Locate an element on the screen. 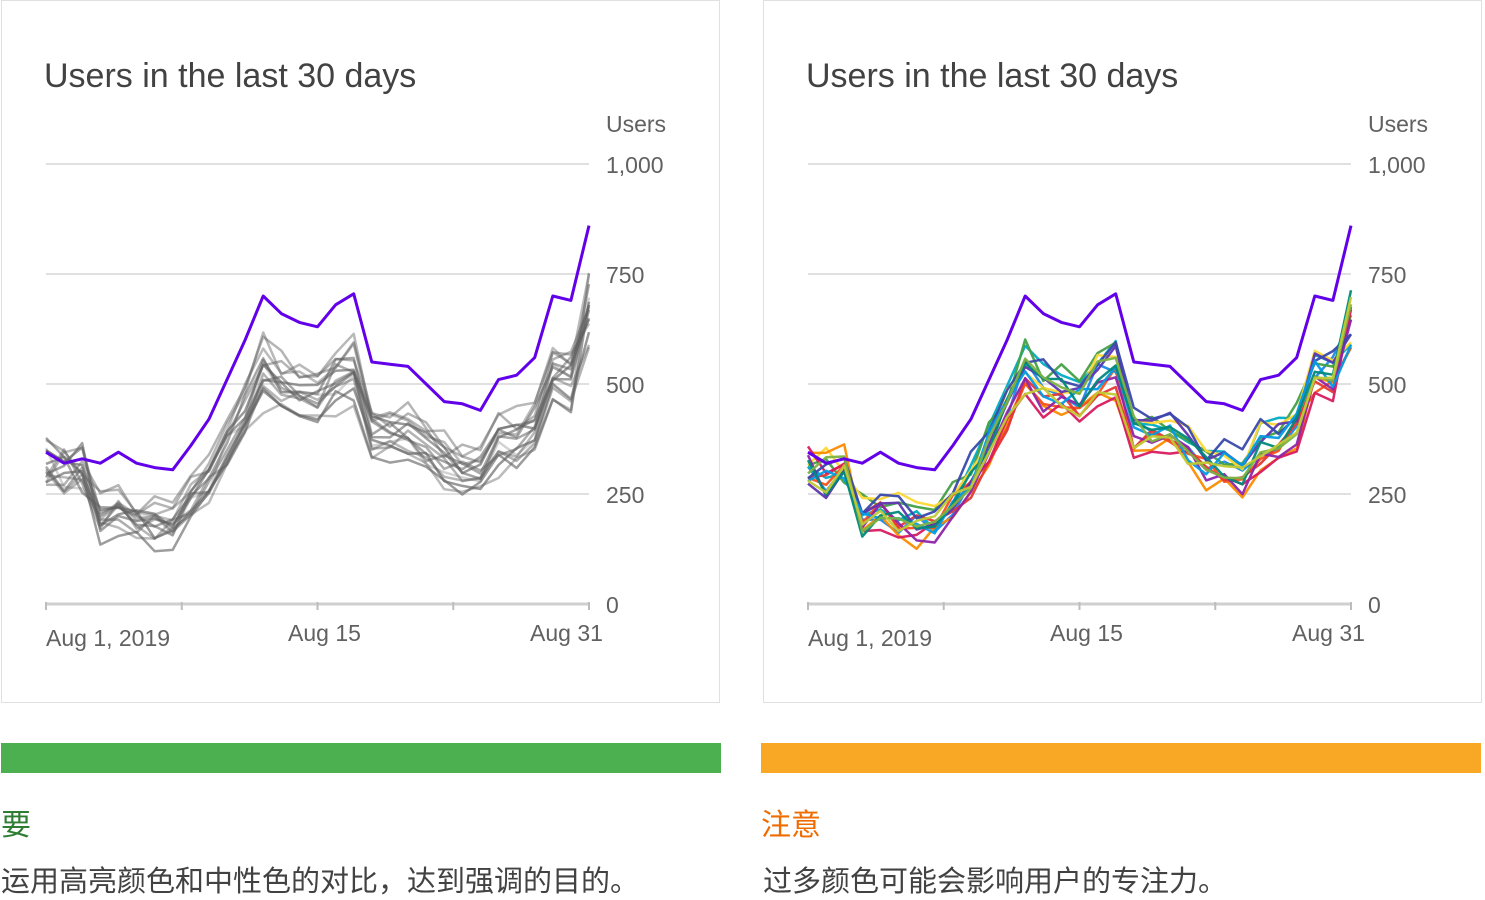 This screenshot has height=900, width=1485. do-bar is located at coordinates (361, 758).